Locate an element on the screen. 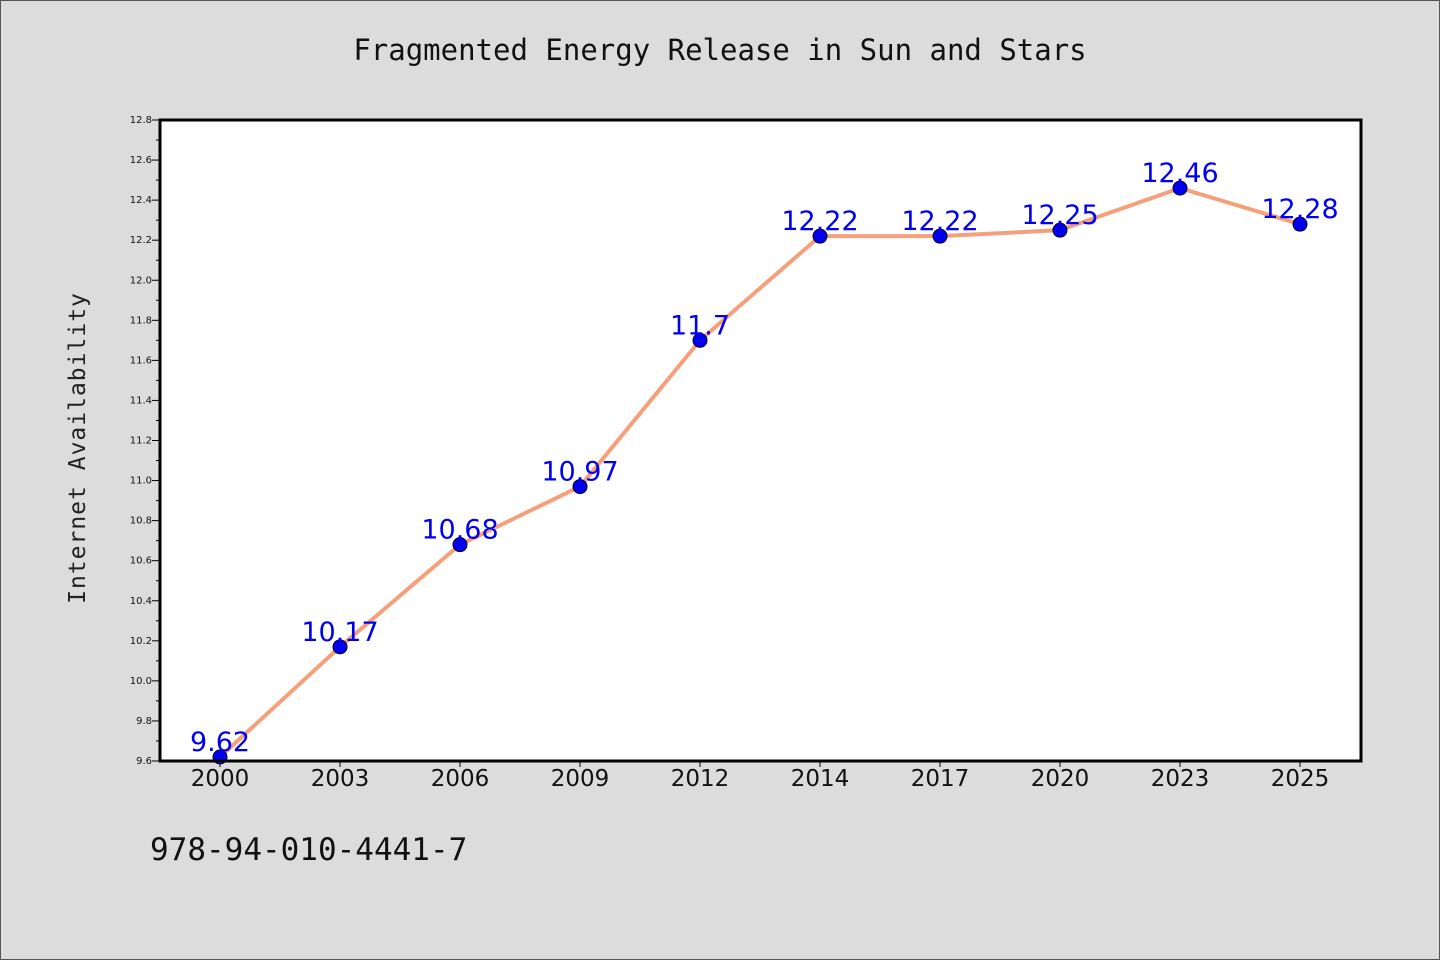 The width and height of the screenshot is (1440, 960). x-tick-label: 2023 is located at coordinates (1180, 779).